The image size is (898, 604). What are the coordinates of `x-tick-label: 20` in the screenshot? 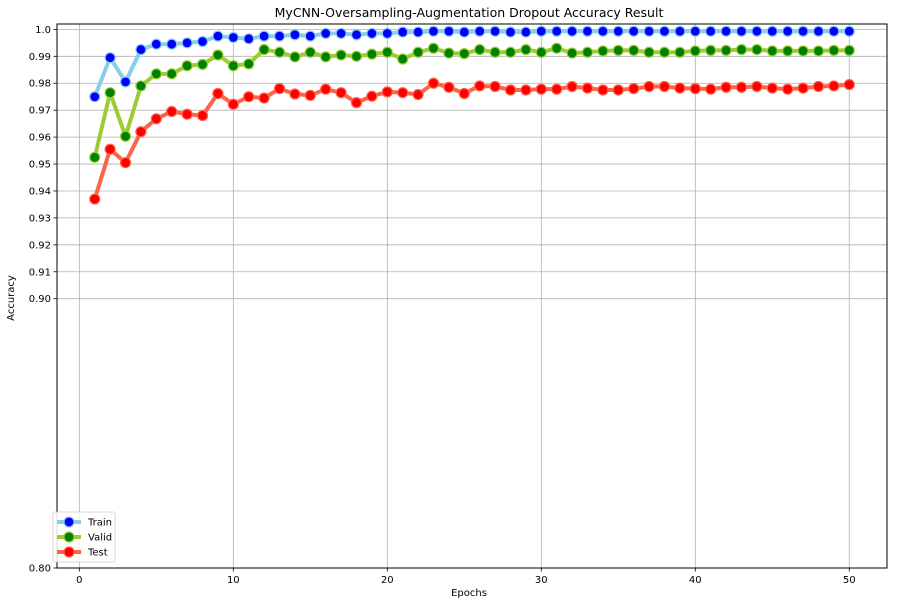 It's located at (387, 580).